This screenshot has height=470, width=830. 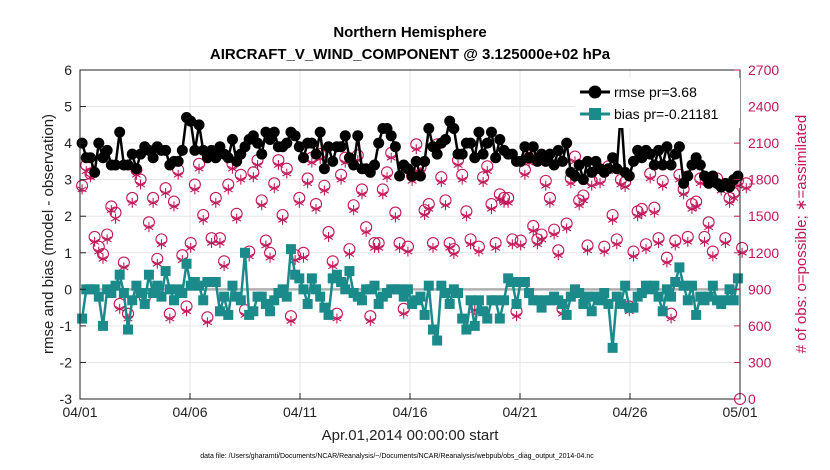 What do you see at coordinates (68, 143) in the screenshot?
I see `y-tick-label: 4` at bounding box center [68, 143].